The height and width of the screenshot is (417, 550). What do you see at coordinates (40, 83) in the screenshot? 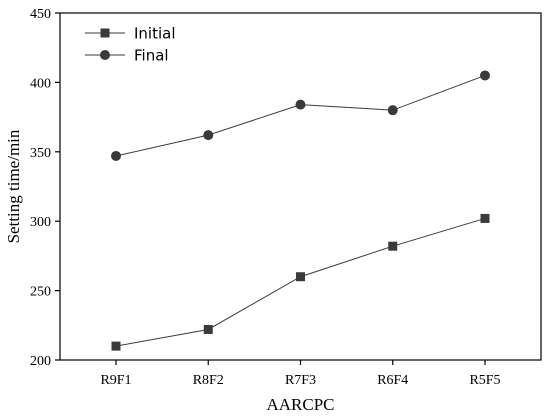
I see `y-tick-label: 400` at bounding box center [40, 83].